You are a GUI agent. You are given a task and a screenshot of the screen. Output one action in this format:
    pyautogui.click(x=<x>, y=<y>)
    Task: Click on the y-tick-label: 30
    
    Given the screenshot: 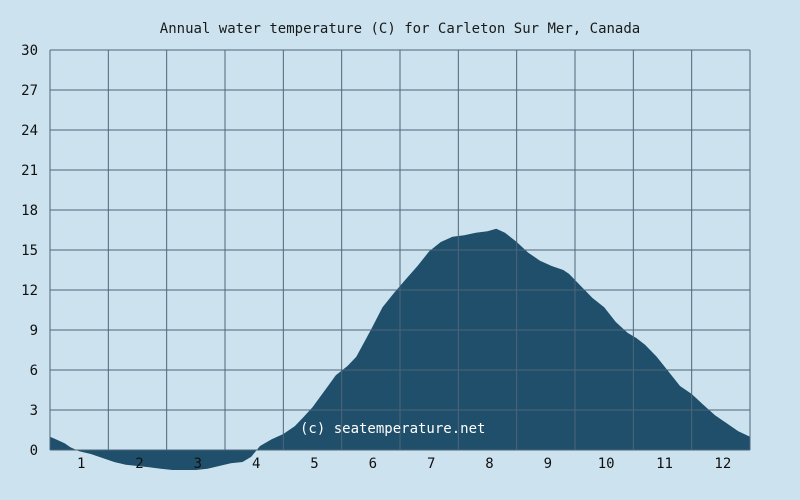 What is the action you would take?
    pyautogui.click(x=29, y=51)
    